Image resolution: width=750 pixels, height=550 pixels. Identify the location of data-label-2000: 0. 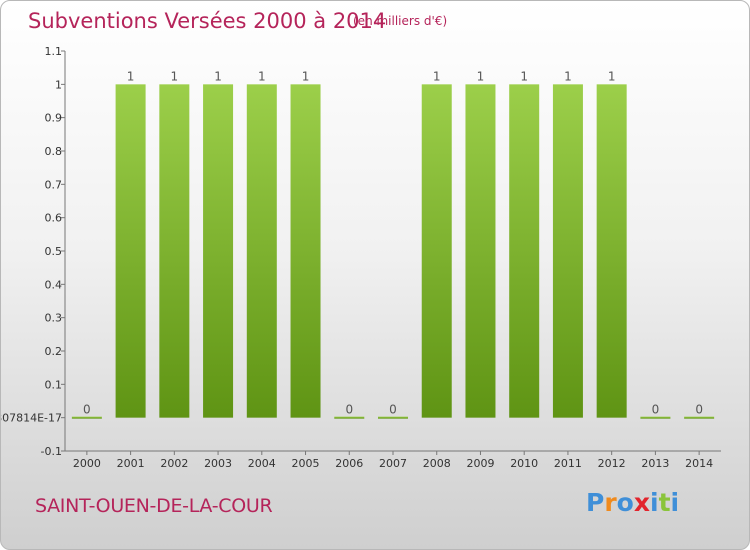
(87, 410).